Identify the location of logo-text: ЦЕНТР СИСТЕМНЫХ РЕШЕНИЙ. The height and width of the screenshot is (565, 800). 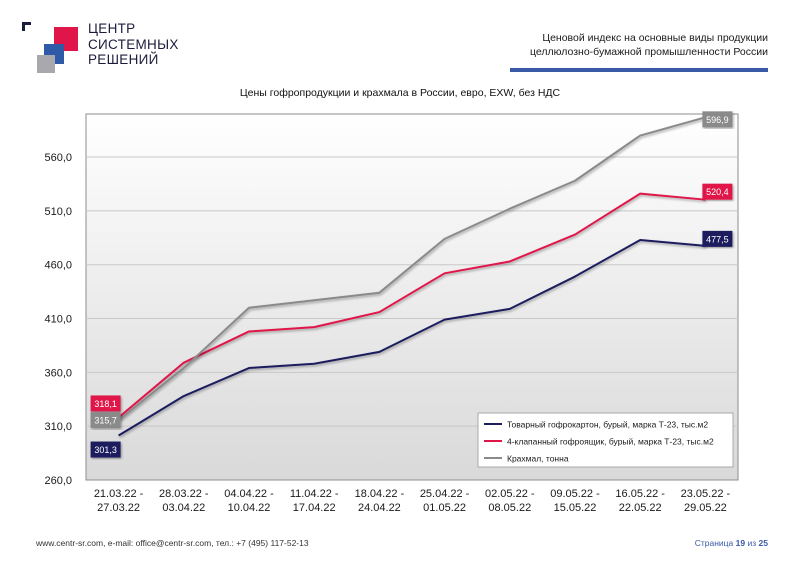
(133, 44).